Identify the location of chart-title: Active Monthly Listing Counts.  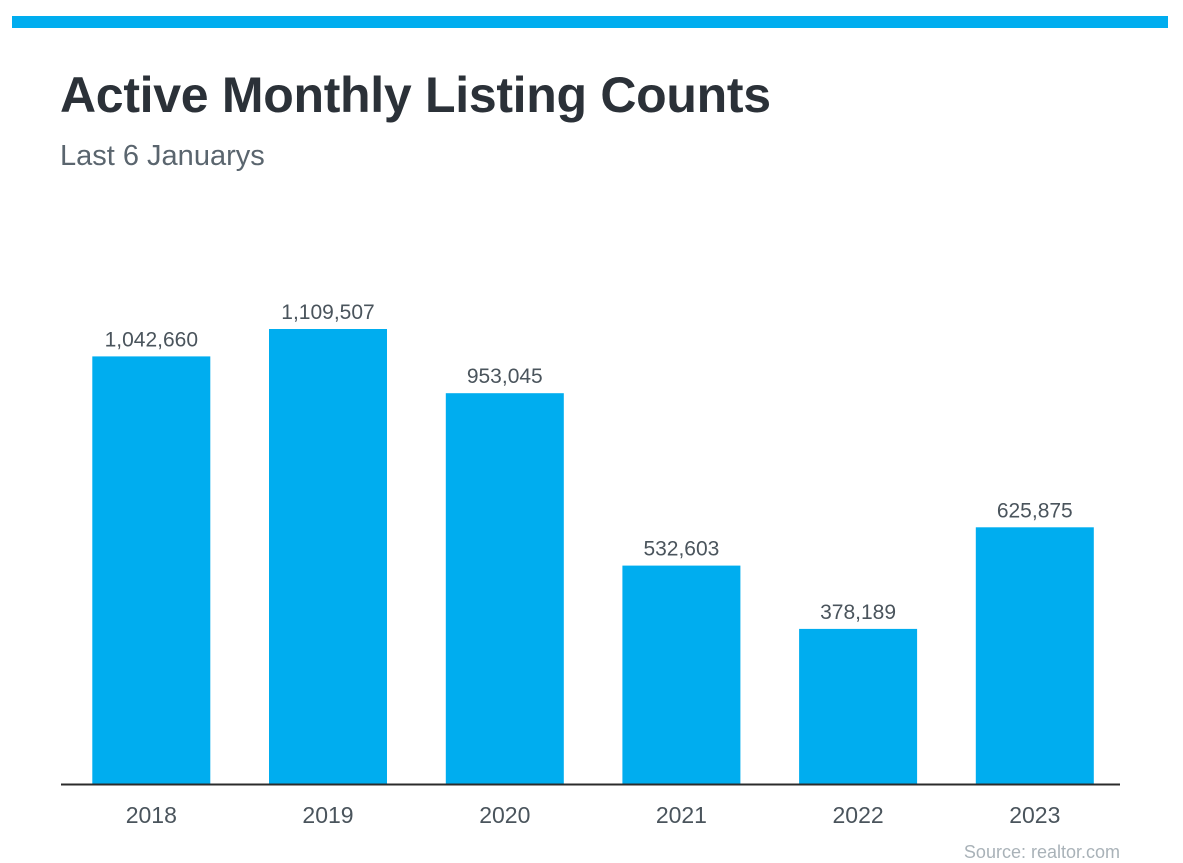
(415, 95).